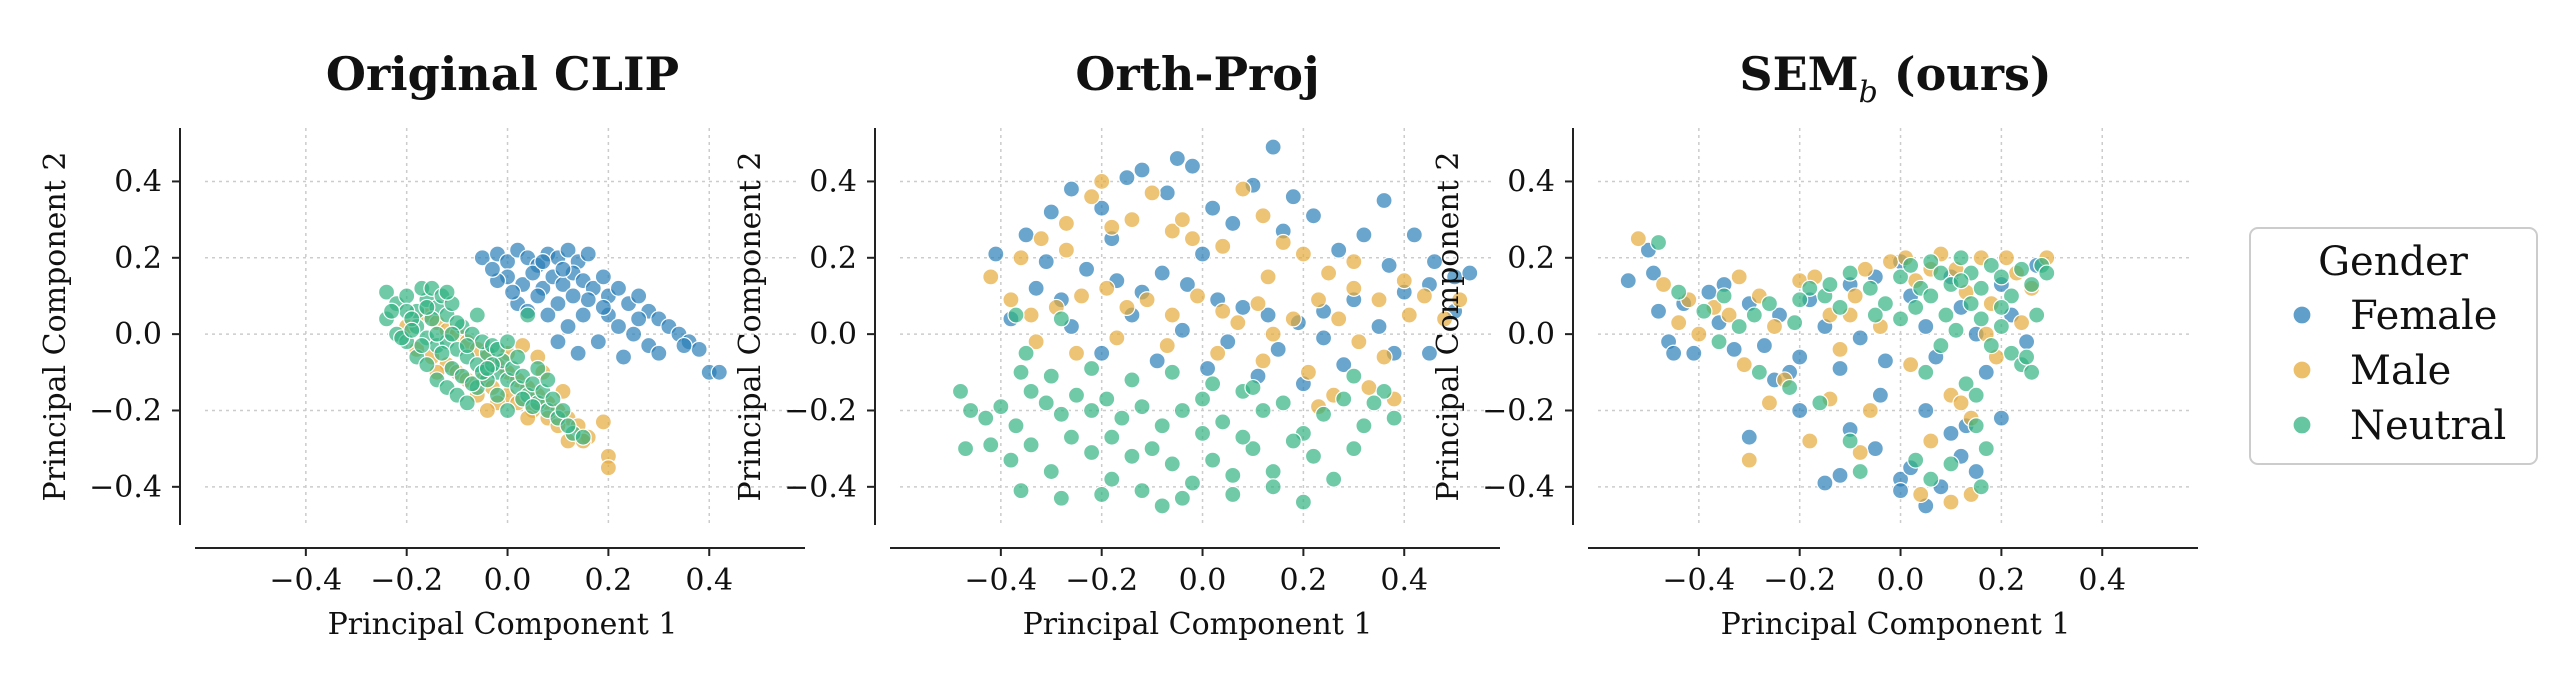  What do you see at coordinates (833, 181) in the screenshot?
I see `y-tick-label: 0.4` at bounding box center [833, 181].